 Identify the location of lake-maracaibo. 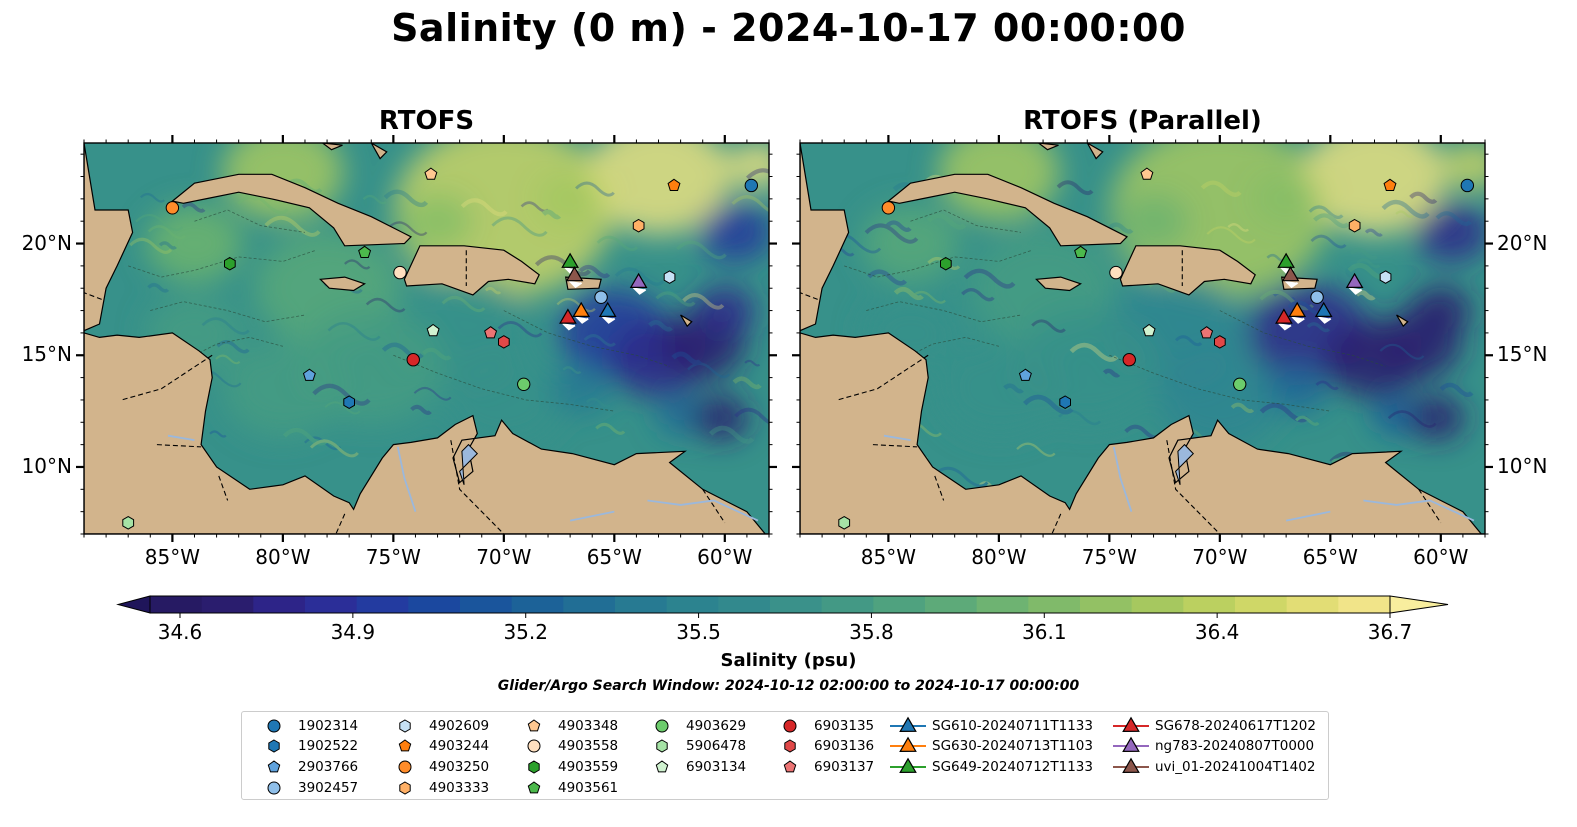
(469, 464).